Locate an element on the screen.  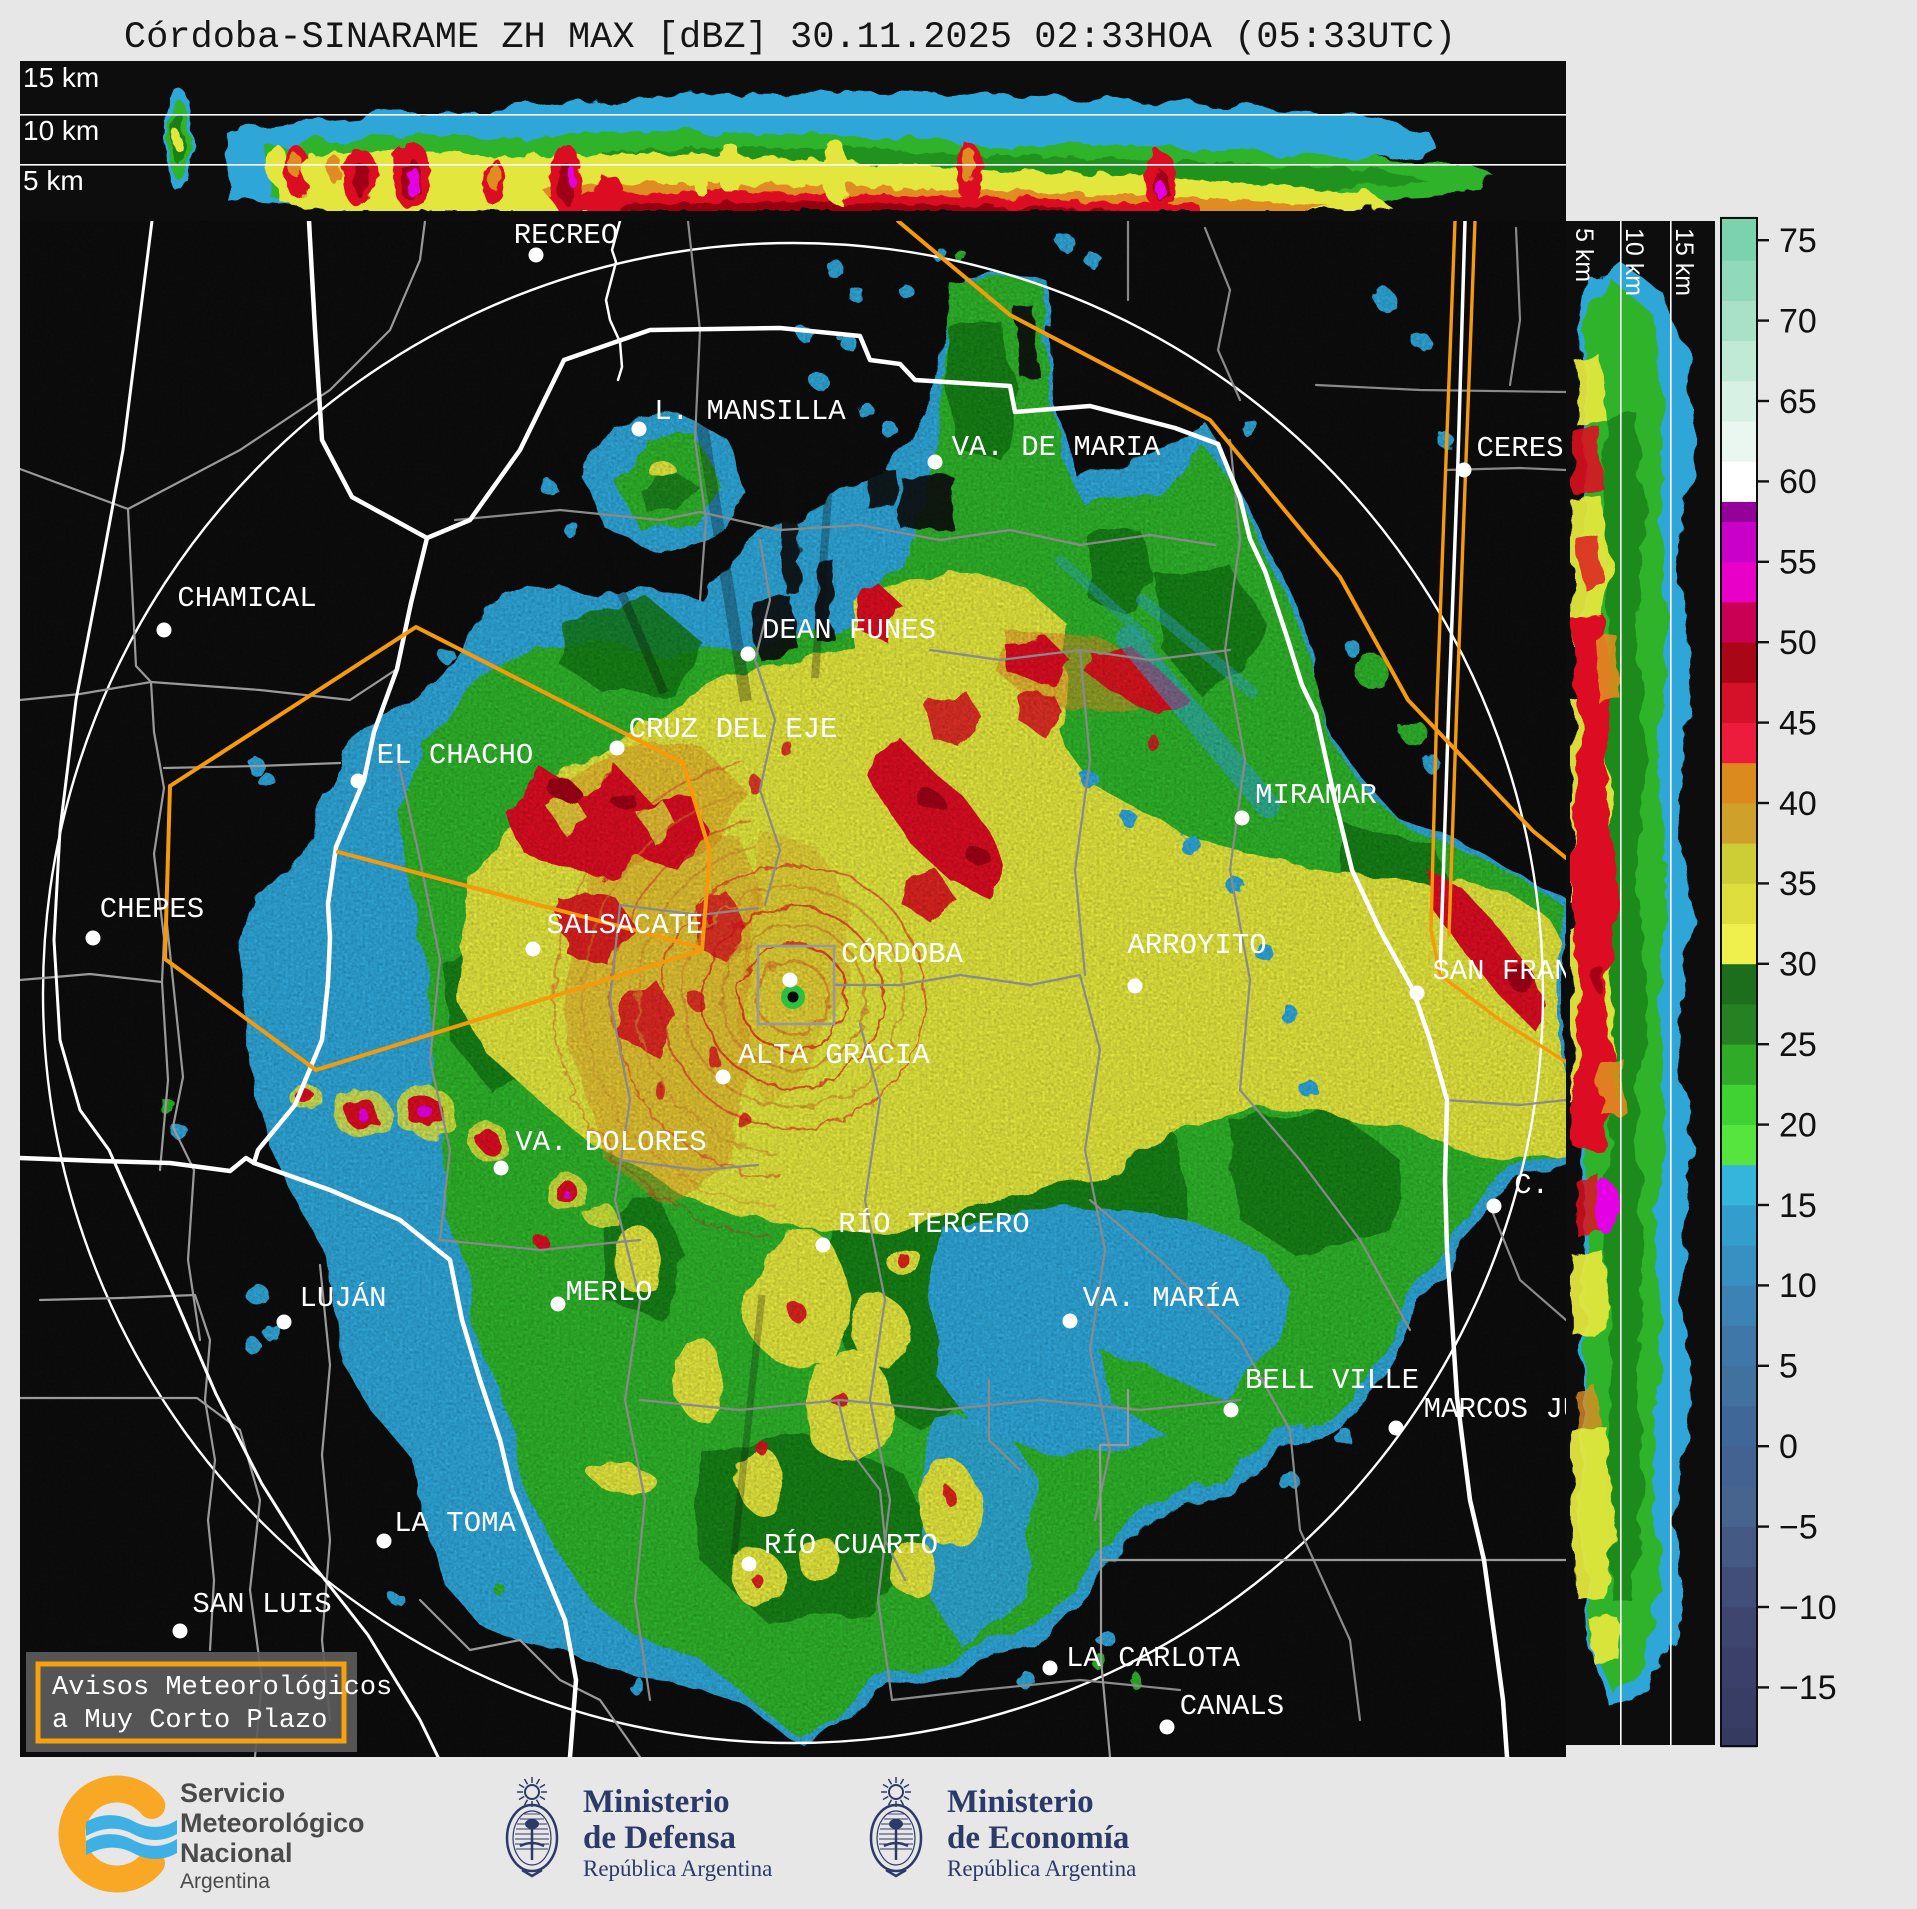
svg-text: CERES is located at coordinates (1519, 448).